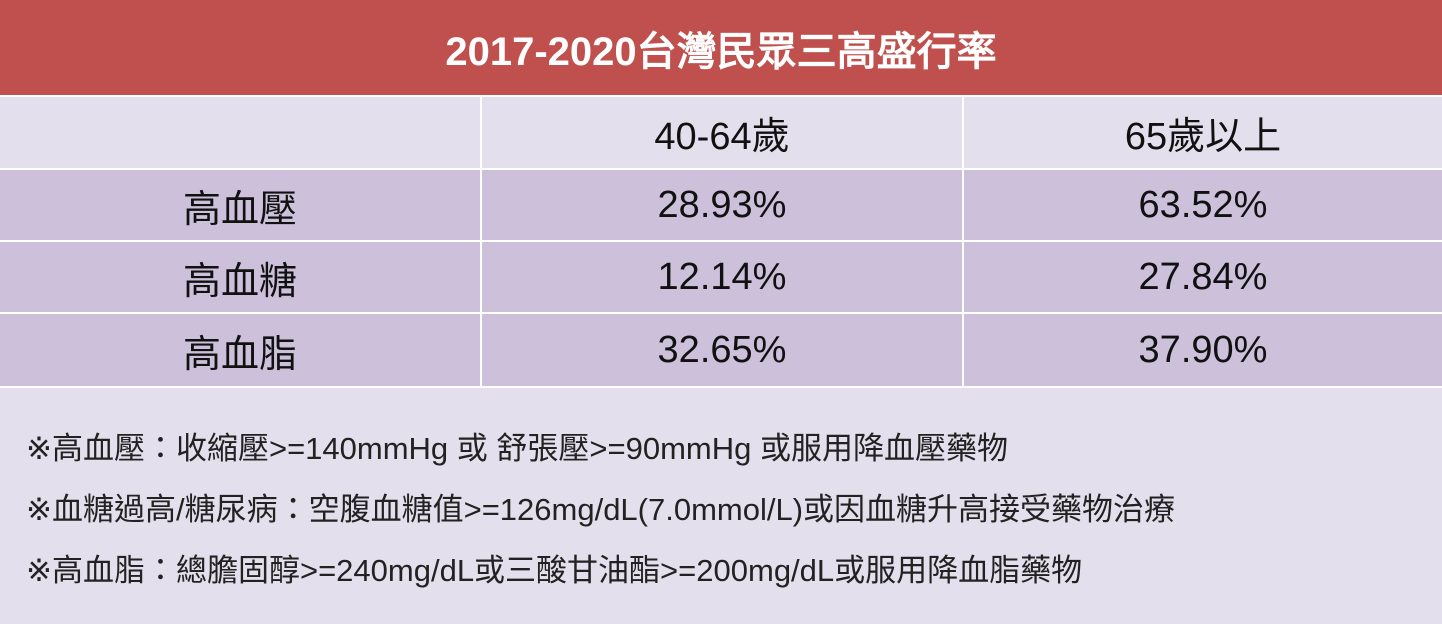  I want to click on column-header: 65歲以上, so click(1203, 132).